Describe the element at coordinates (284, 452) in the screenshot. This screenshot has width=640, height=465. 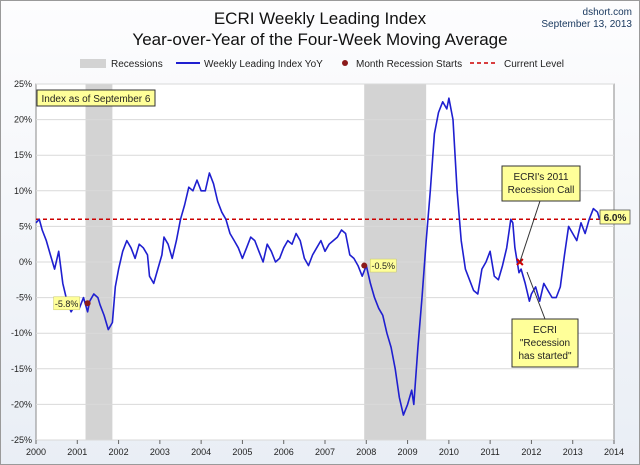
I see `x-tick-label: 2006` at that location.